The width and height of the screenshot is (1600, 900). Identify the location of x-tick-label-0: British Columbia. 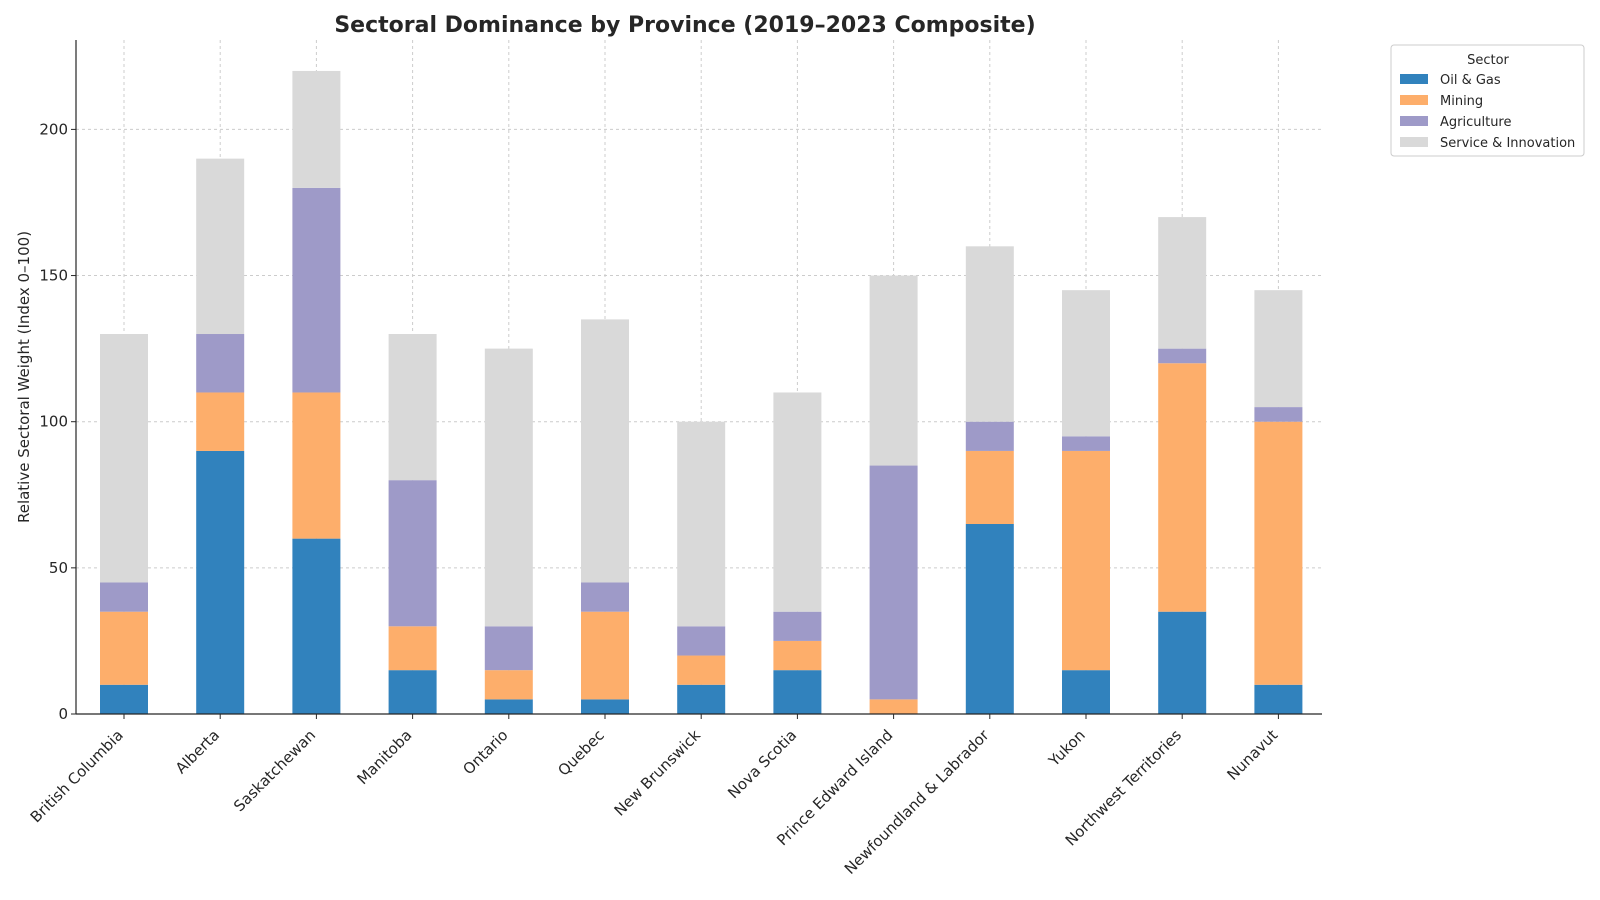
(77, 776).